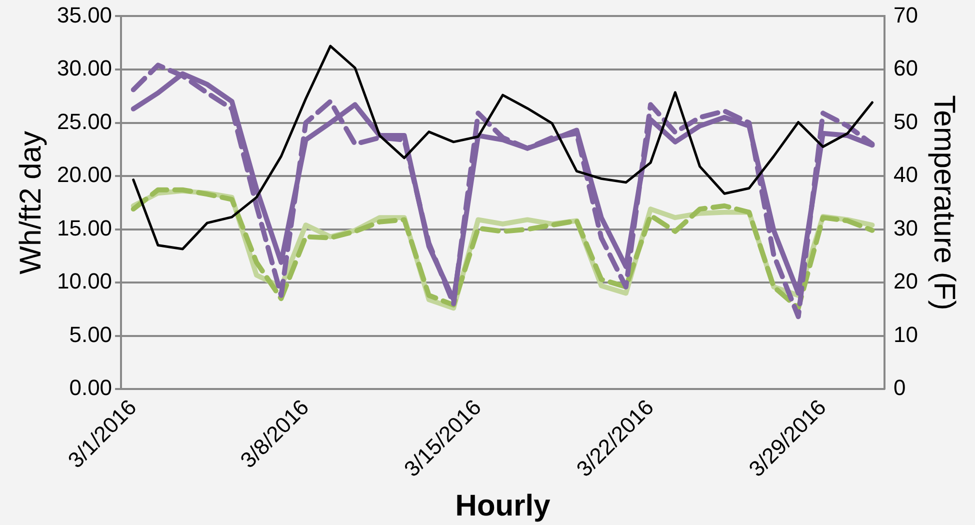 The width and height of the screenshot is (975, 525). Describe the element at coordinates (900, 387) in the screenshot. I see `y2-tick-label: 0` at that location.